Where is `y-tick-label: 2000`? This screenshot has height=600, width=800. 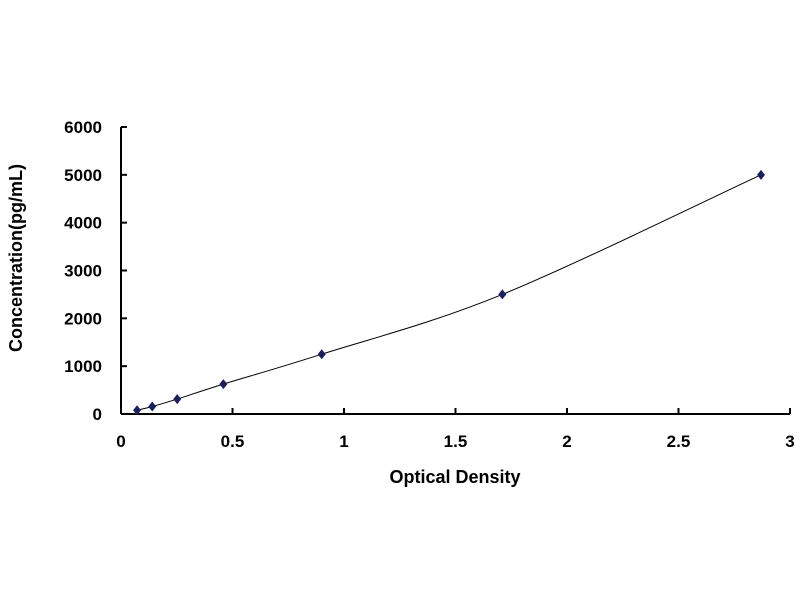 y-tick-label: 2000 is located at coordinates (83, 318).